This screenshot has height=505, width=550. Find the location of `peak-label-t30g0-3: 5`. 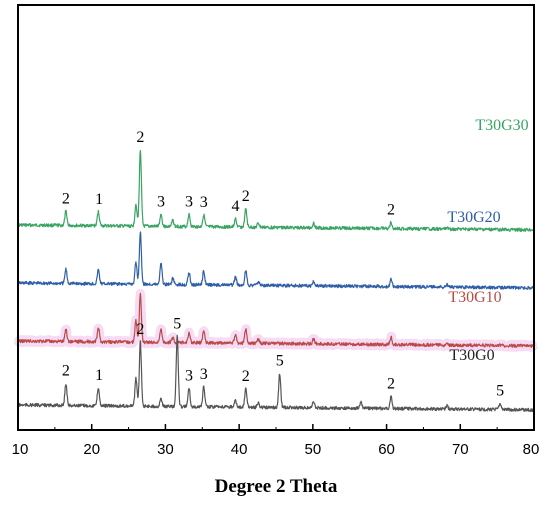

peak-label-t30g0-3: 5 is located at coordinates (177, 324).